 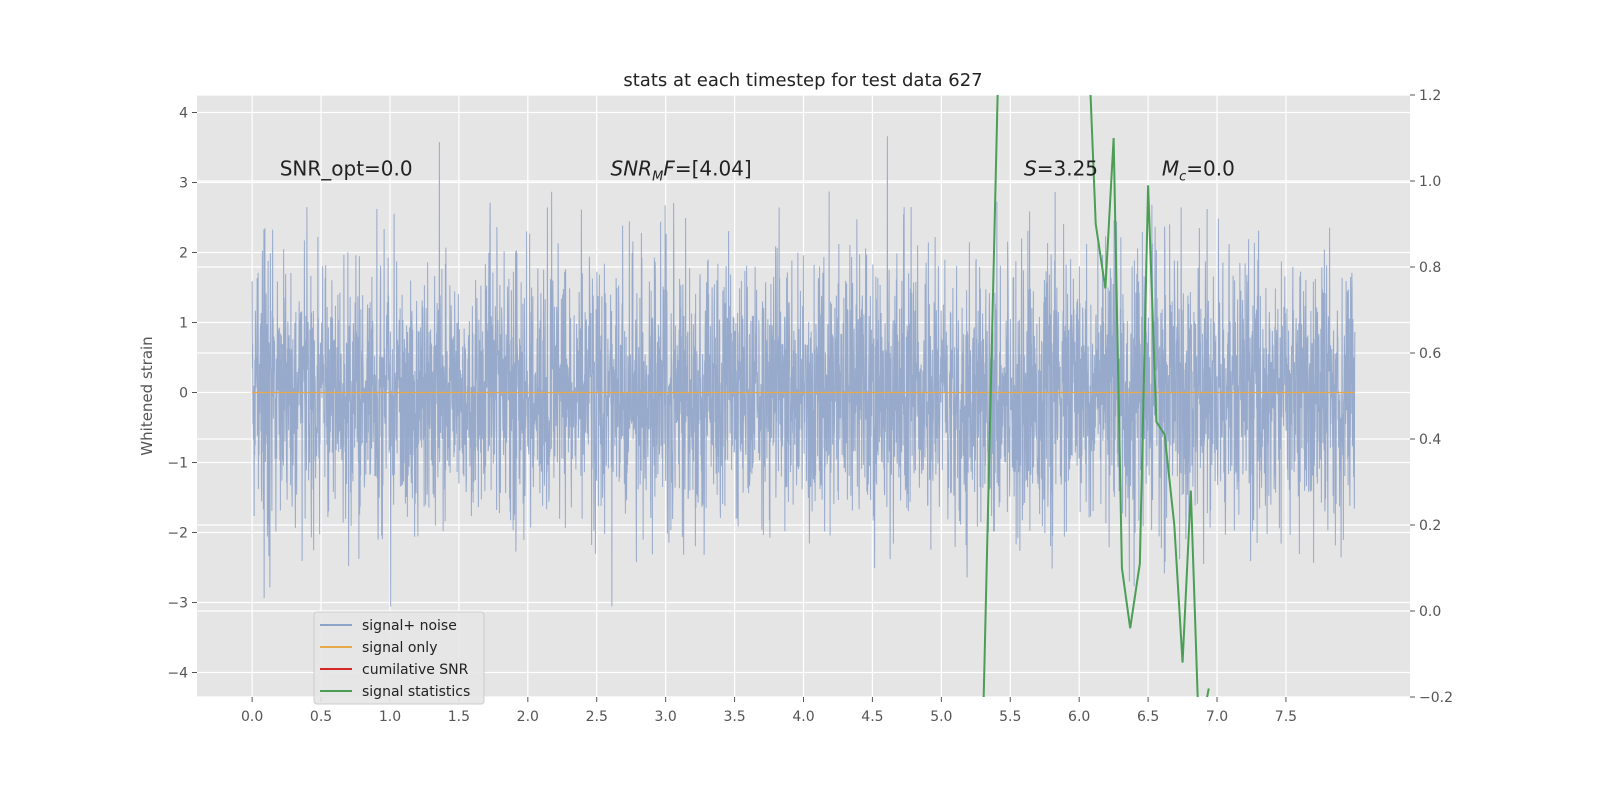 I want to click on x-tick-label: 6.0, so click(x=1079, y=717).